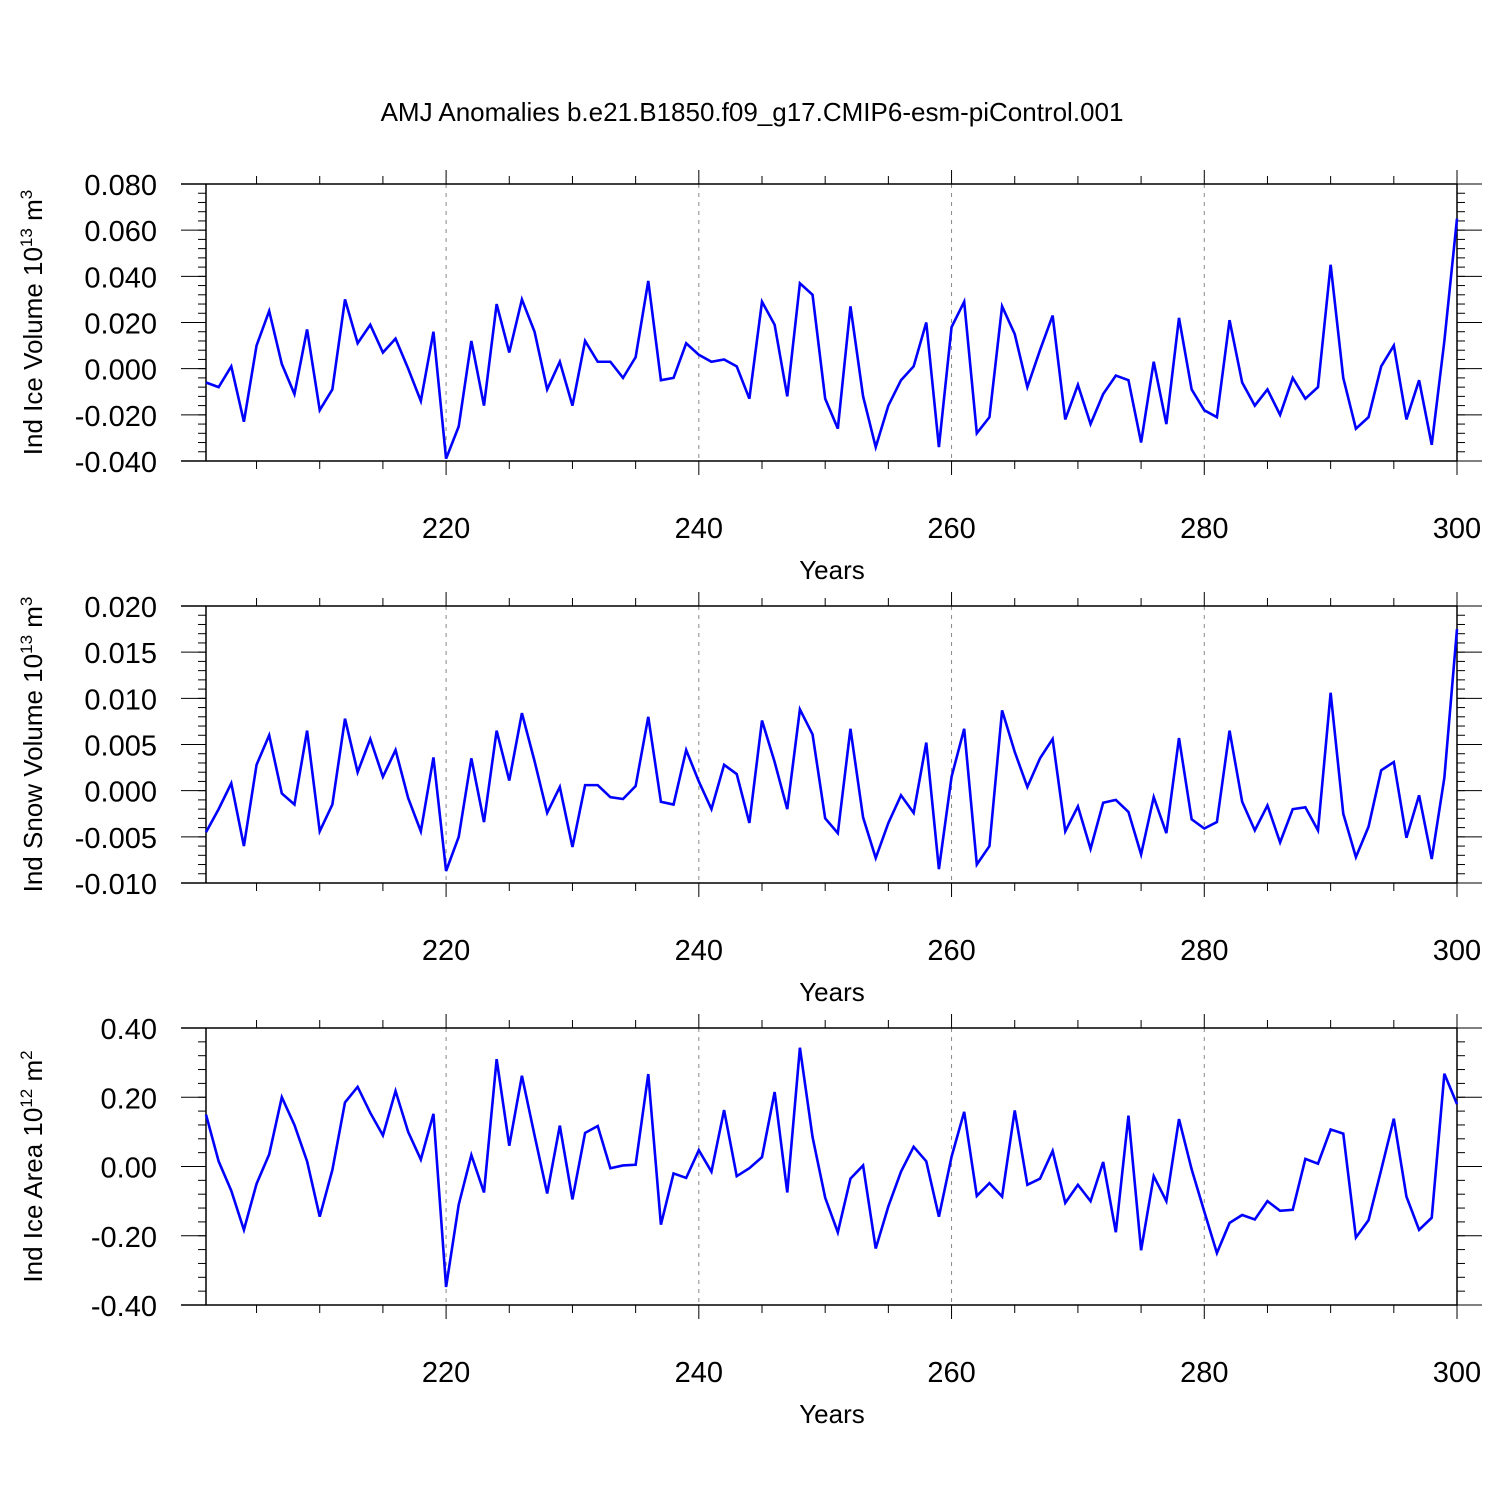 The image size is (1500, 1500). Describe the element at coordinates (120, 700) in the screenshot. I see `ytick-label: 0.010` at that location.